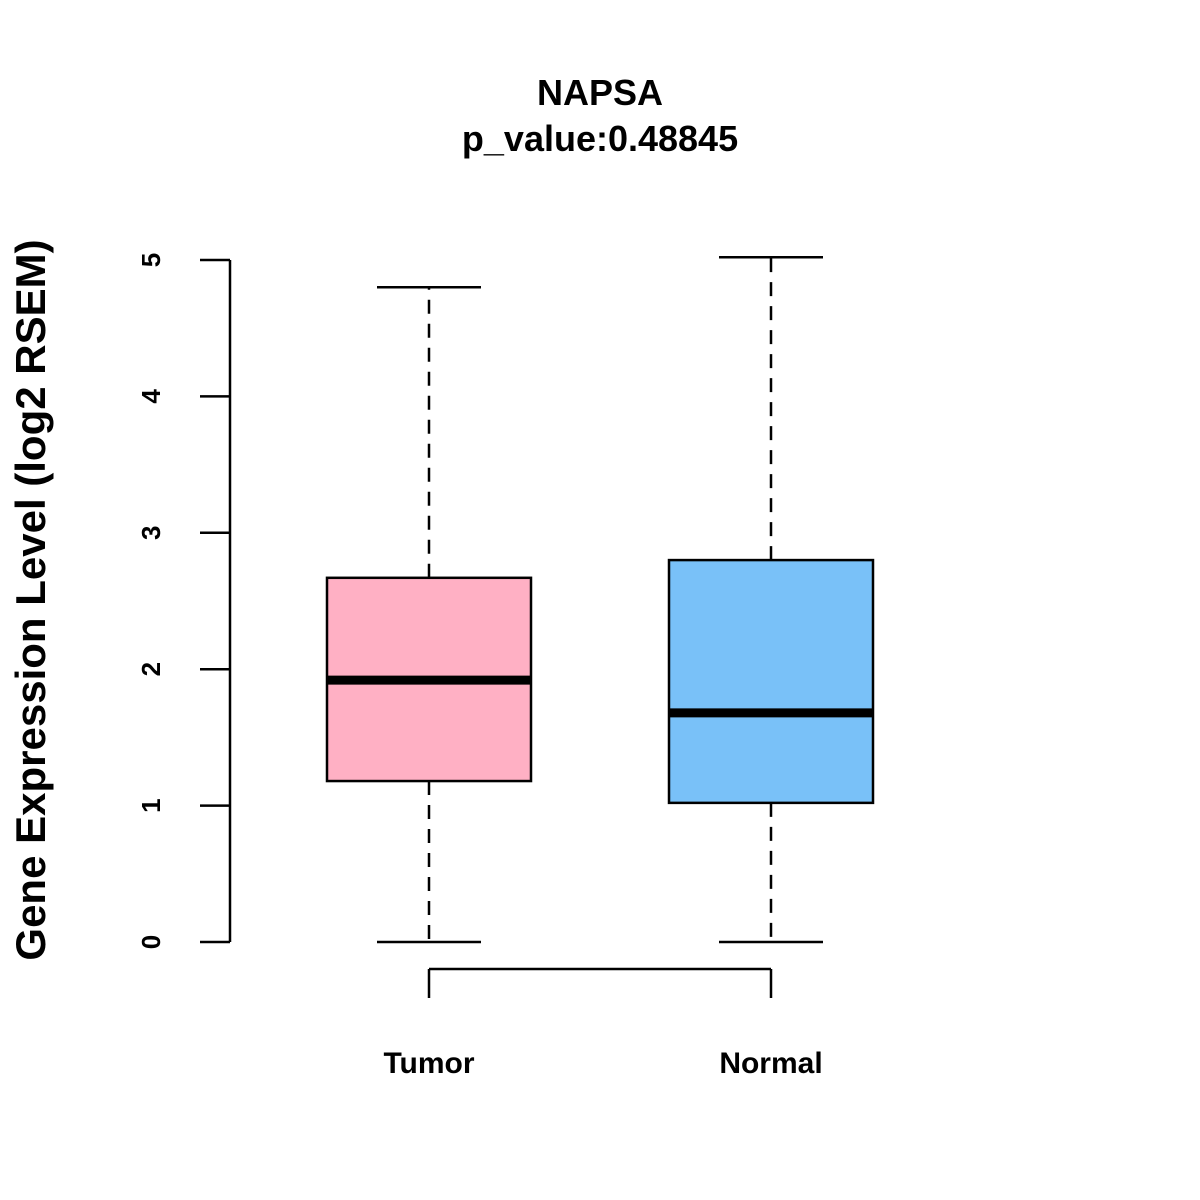 This screenshot has height=1200, width=1200. I want to click on x-axis: Tumor Normal, so click(603, 1023).